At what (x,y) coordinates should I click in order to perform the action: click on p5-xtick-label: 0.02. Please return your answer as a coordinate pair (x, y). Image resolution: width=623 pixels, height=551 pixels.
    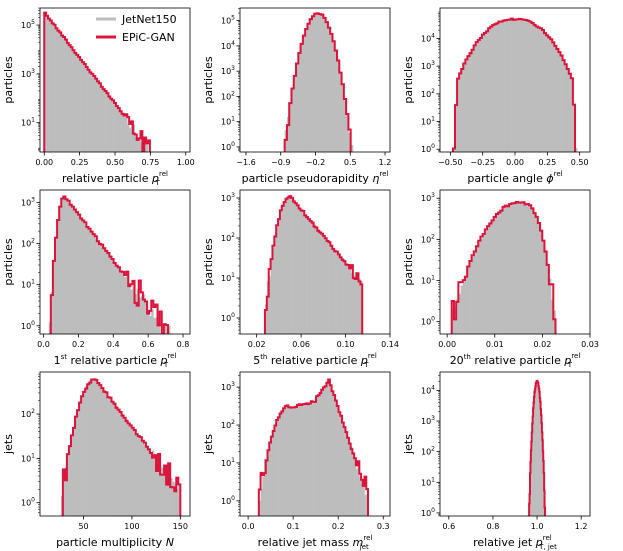
    Looking at the image, I should click on (257, 344).